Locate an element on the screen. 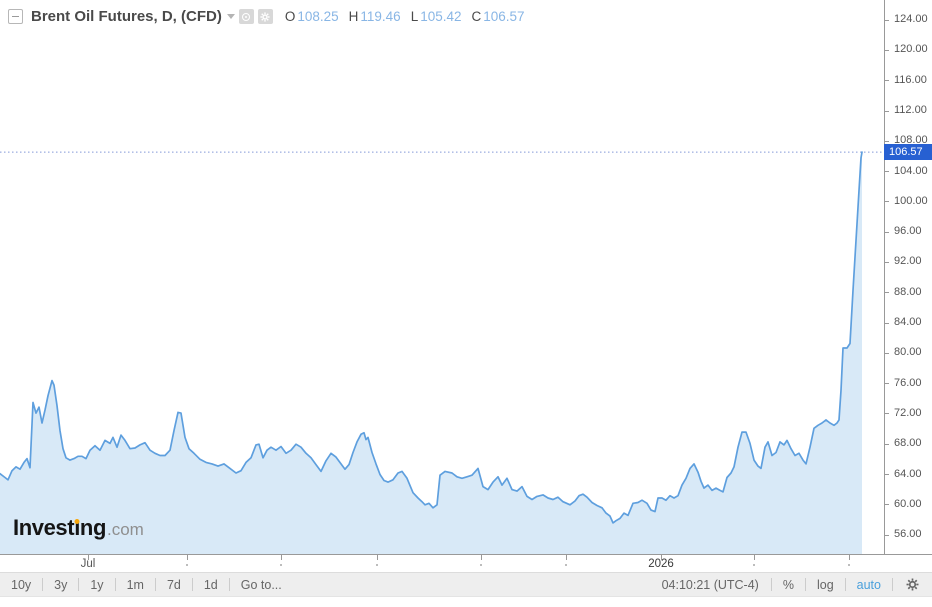 The width and height of the screenshot is (932, 607). price-tick-label: 80.00 is located at coordinates (908, 352).